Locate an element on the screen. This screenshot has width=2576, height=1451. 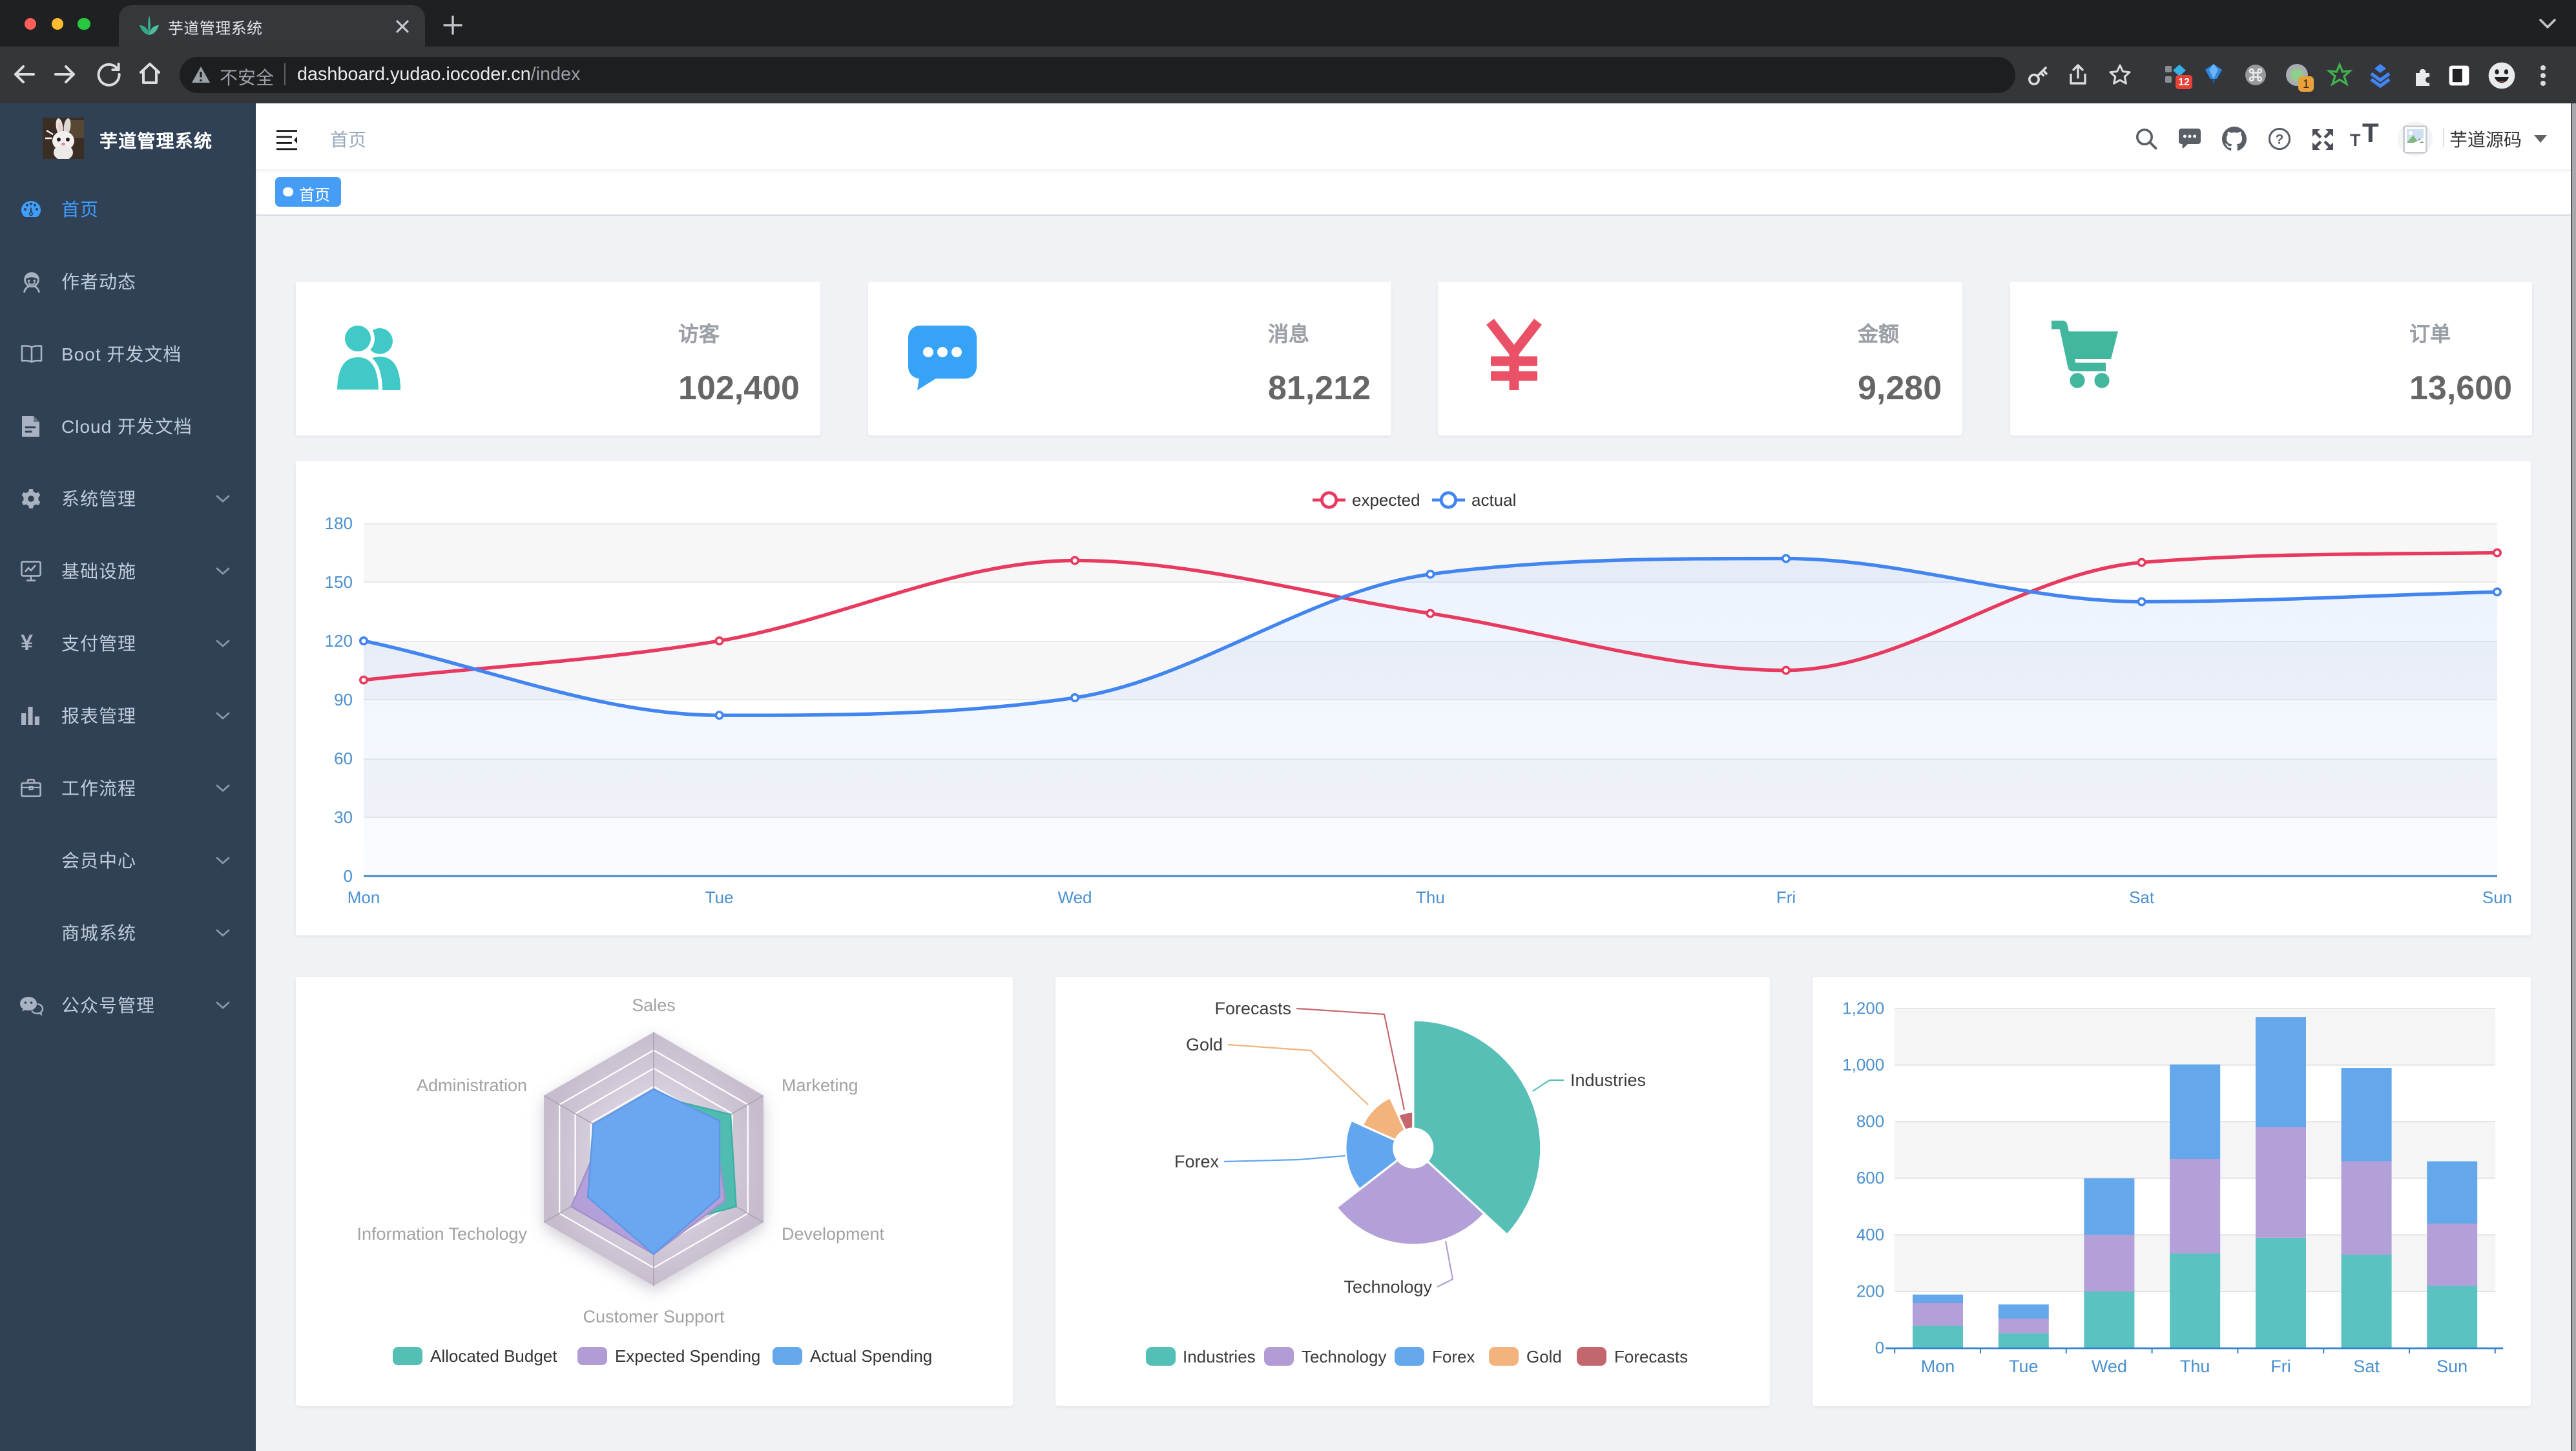
svg-text: 90 is located at coordinates (343, 699).